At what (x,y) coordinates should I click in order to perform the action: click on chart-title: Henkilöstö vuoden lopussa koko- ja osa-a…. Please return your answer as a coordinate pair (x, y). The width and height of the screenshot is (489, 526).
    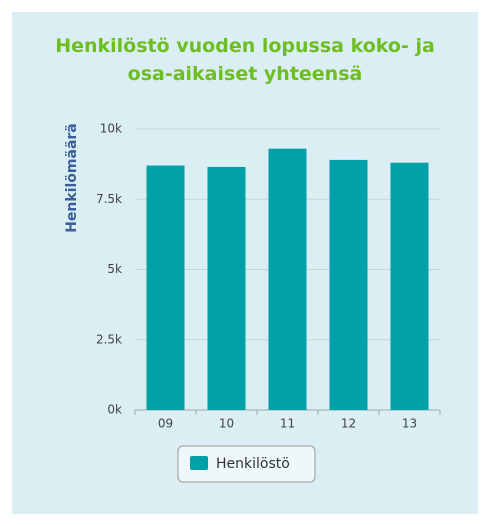
    Looking at the image, I should click on (245, 60).